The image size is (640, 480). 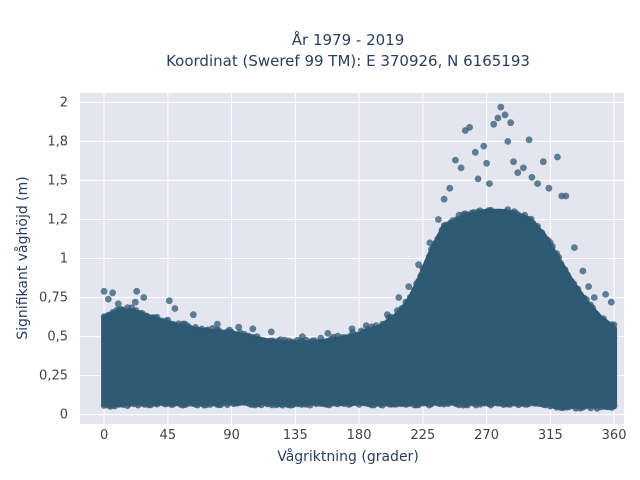 What do you see at coordinates (295, 435) in the screenshot?
I see `x-tick-label: 135` at bounding box center [295, 435].